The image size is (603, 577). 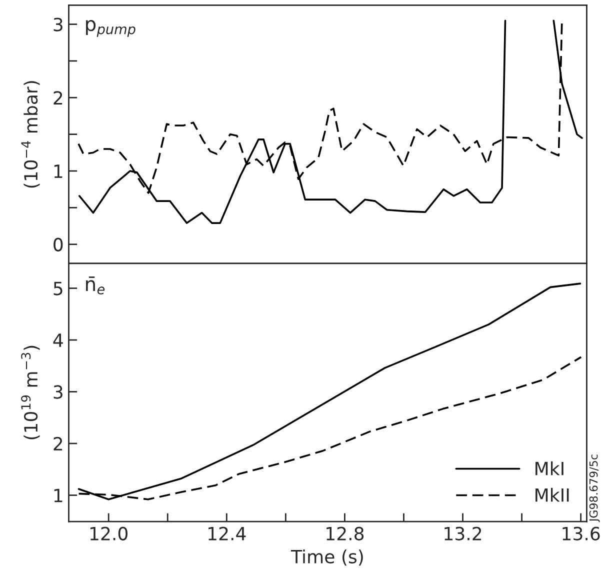 What do you see at coordinates (594, 488) in the screenshot?
I see `text: JG98.679/5c` at bounding box center [594, 488].